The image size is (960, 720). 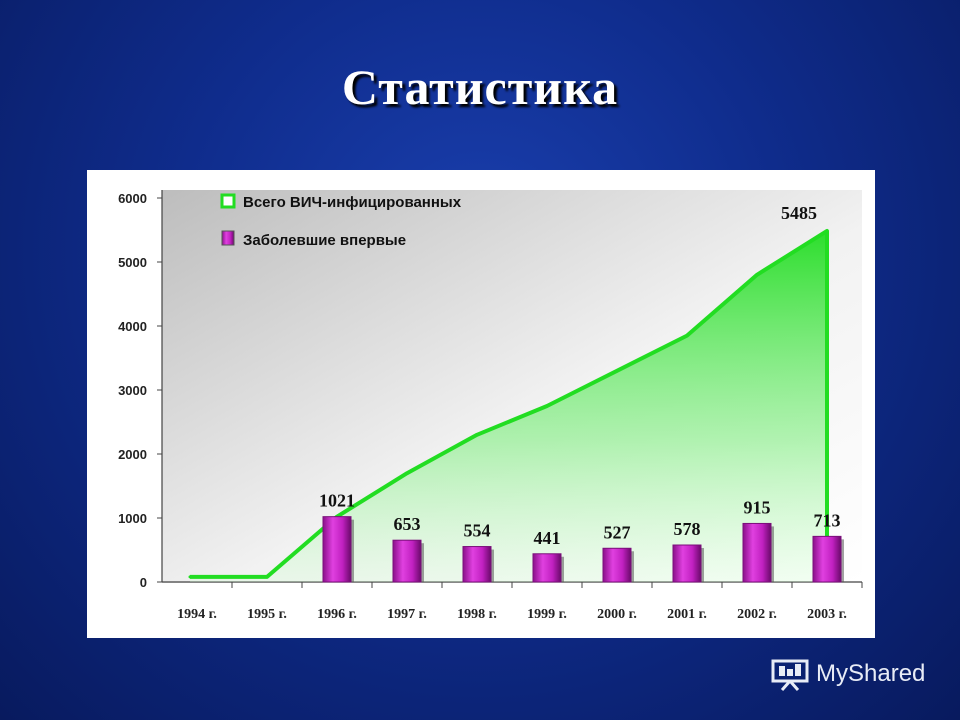 What do you see at coordinates (617, 532) in the screenshot?
I see `bar-data-label: 527` at bounding box center [617, 532].